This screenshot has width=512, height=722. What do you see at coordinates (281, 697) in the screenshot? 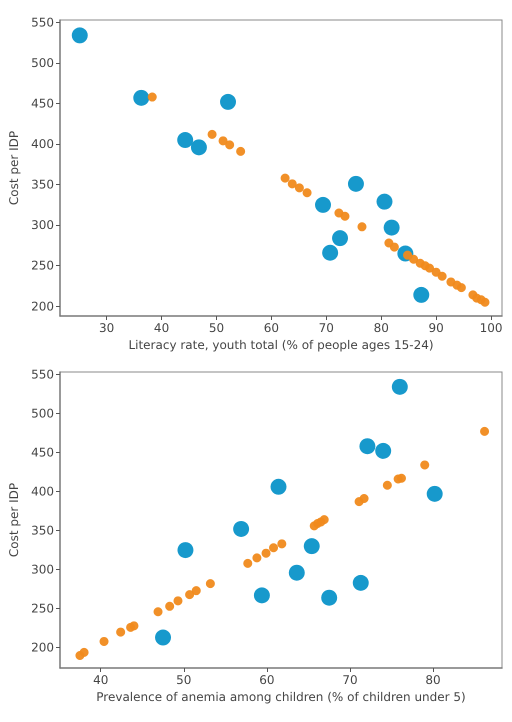
I see `x-axis-title: Prevalence of anemia among children (% of children under 5)` at bounding box center [281, 697].